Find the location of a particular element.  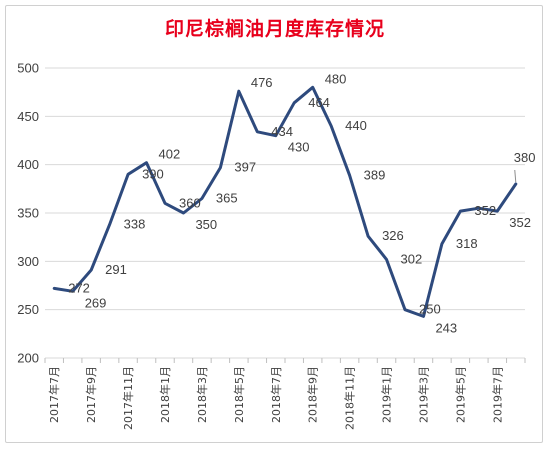

data-label: 291 is located at coordinates (116, 269).